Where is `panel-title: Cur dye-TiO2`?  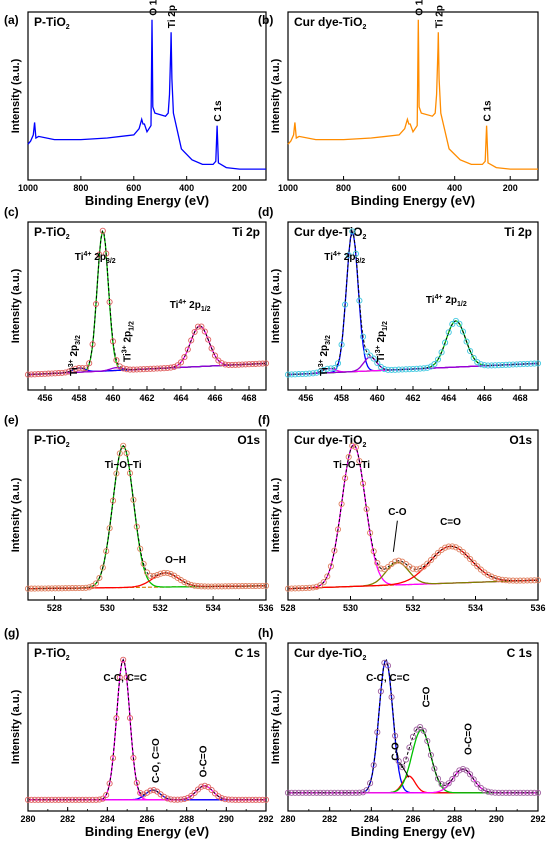
panel-title: Cur dye-TiO2 is located at coordinates (330, 441).